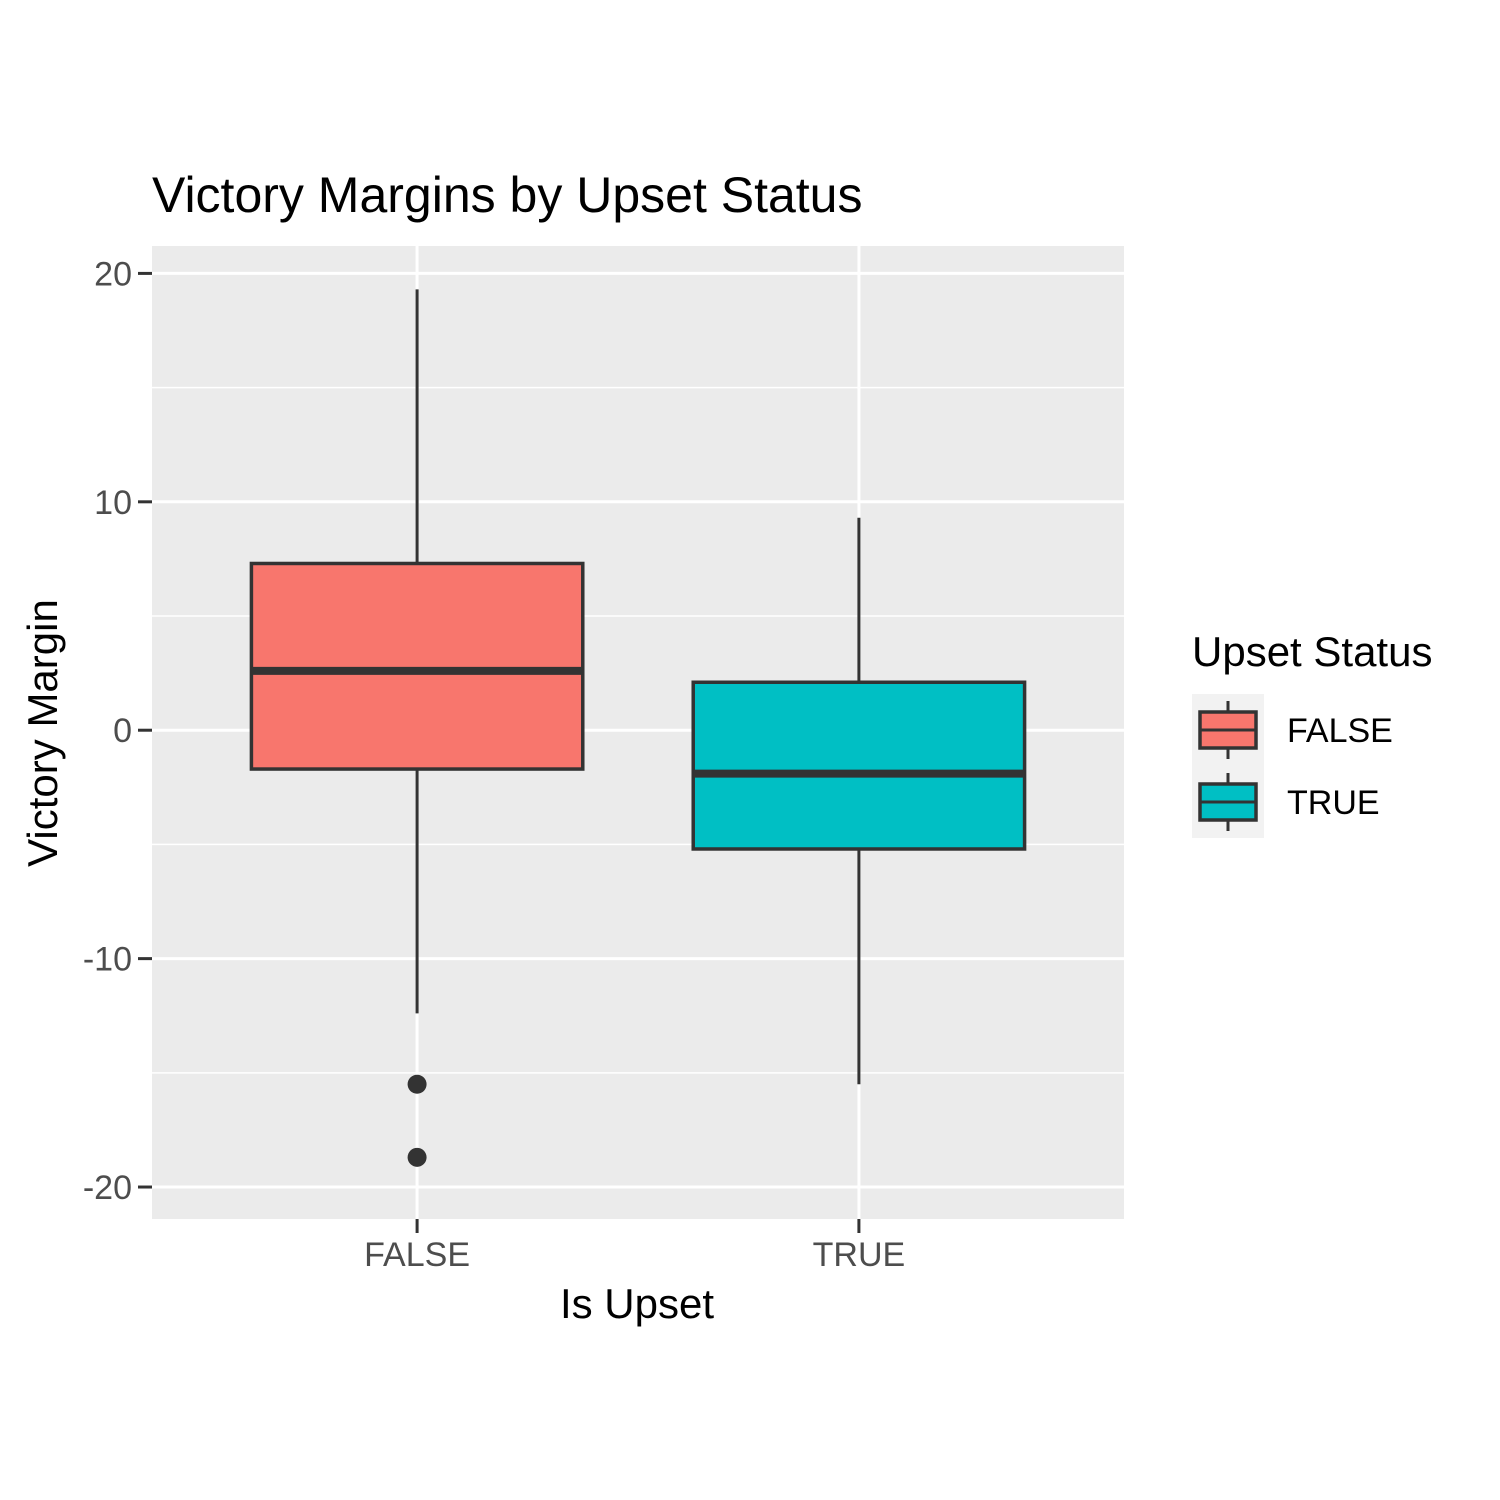 This screenshot has height=1500, width=1500. Describe the element at coordinates (122, 731) in the screenshot. I see `y-tick-label: 0` at that location.